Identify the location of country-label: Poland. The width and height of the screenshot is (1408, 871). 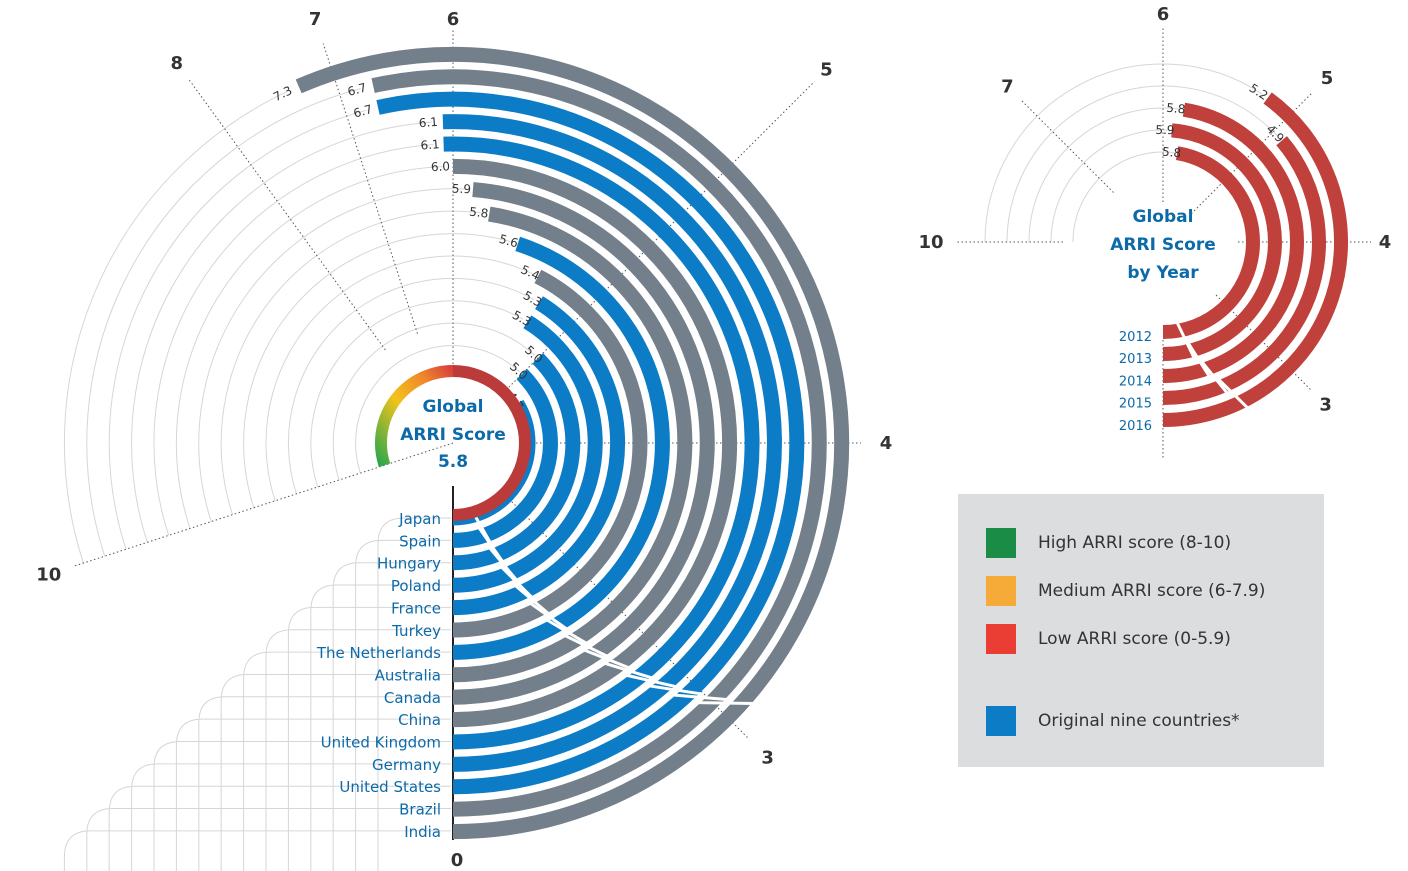
(416, 586).